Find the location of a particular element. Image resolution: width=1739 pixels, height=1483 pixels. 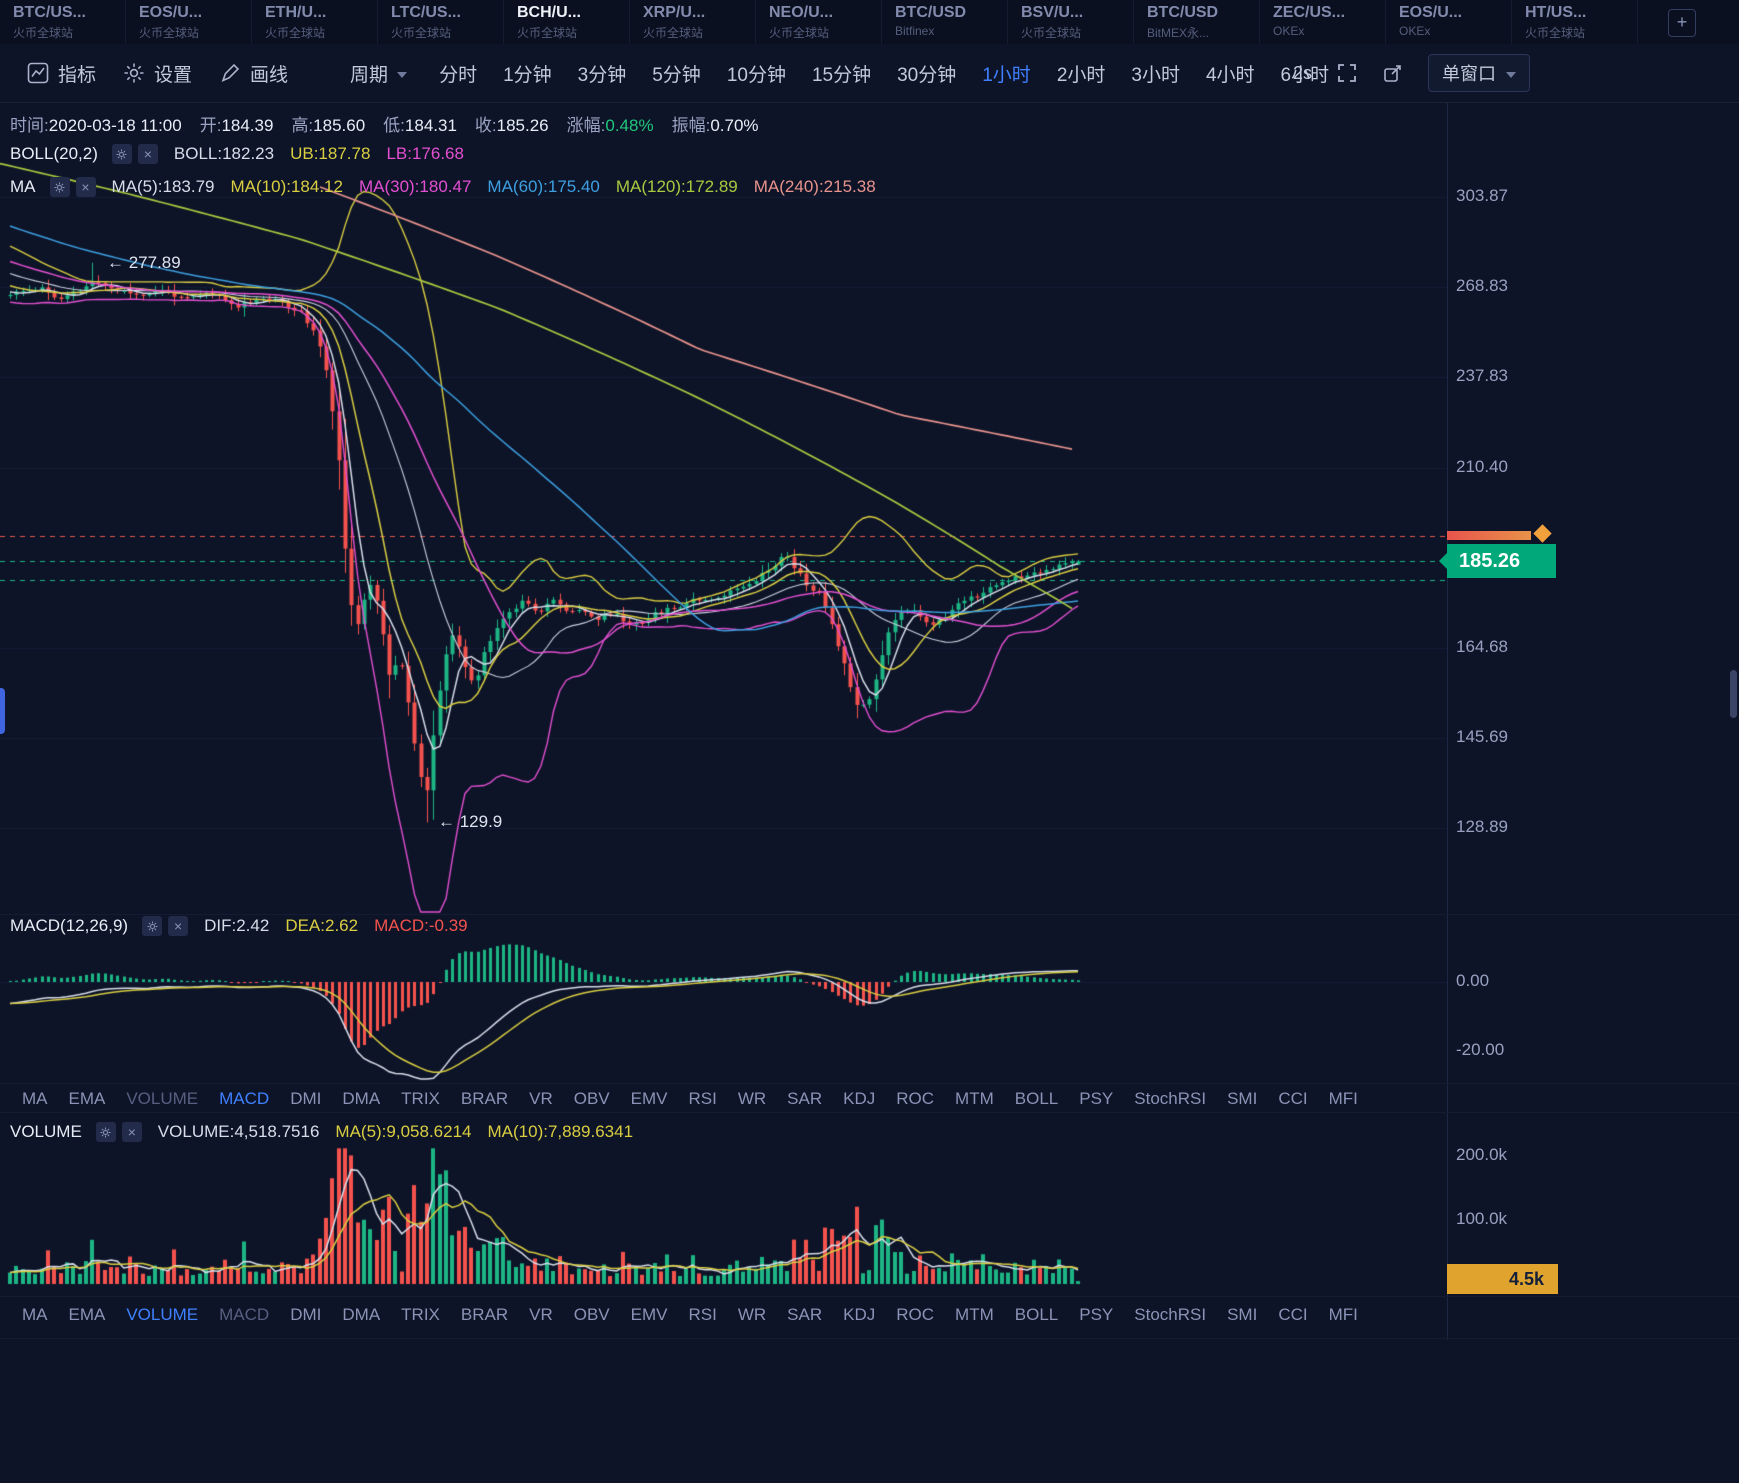

pair-tab-ltcus: LTC/US... 火币全球站 is located at coordinates (441, 22).